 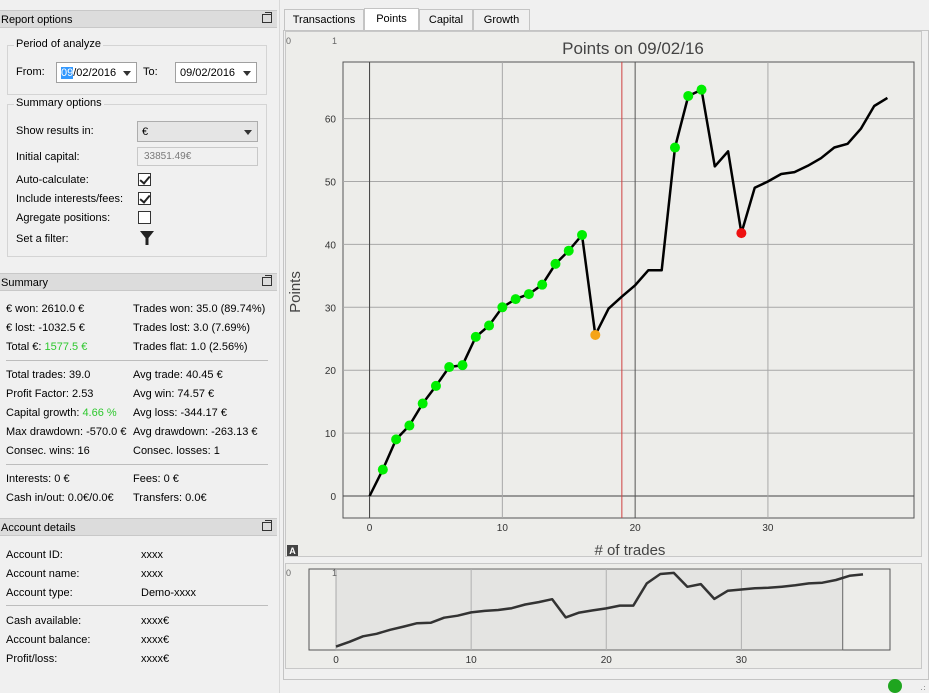 I want to click on initial-capital-label: Initial capital:, so click(x=48, y=157).